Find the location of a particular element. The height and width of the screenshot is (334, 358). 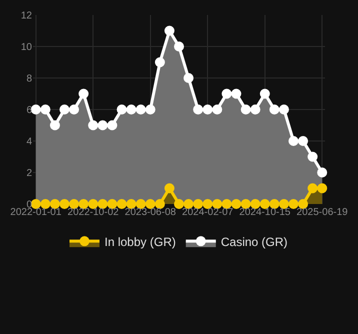

y-tick-label: 8 is located at coordinates (29, 79).